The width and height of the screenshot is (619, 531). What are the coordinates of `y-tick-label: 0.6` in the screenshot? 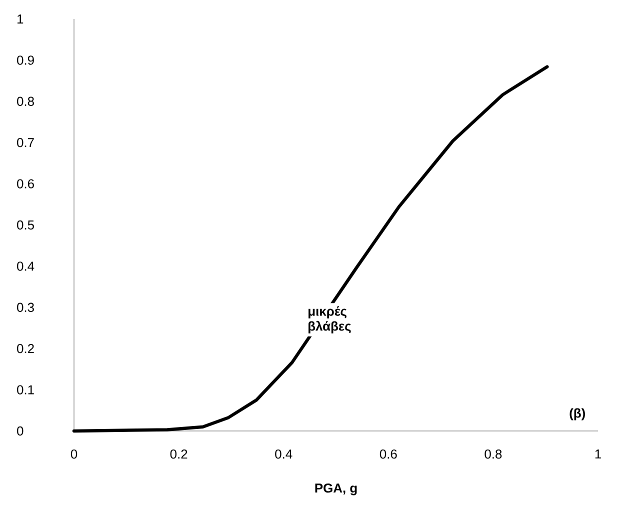 It's located at (25, 183).